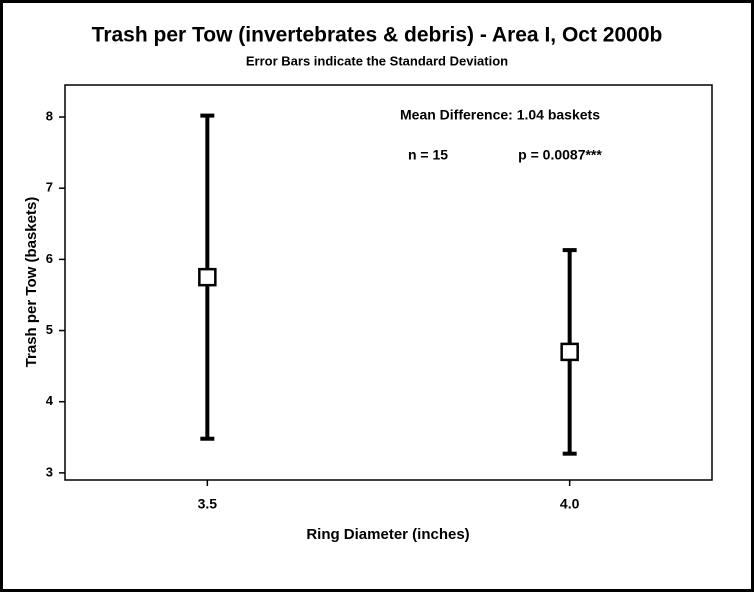 The image size is (754, 592). Describe the element at coordinates (49, 258) in the screenshot. I see `y-tick-label: 6` at that location.